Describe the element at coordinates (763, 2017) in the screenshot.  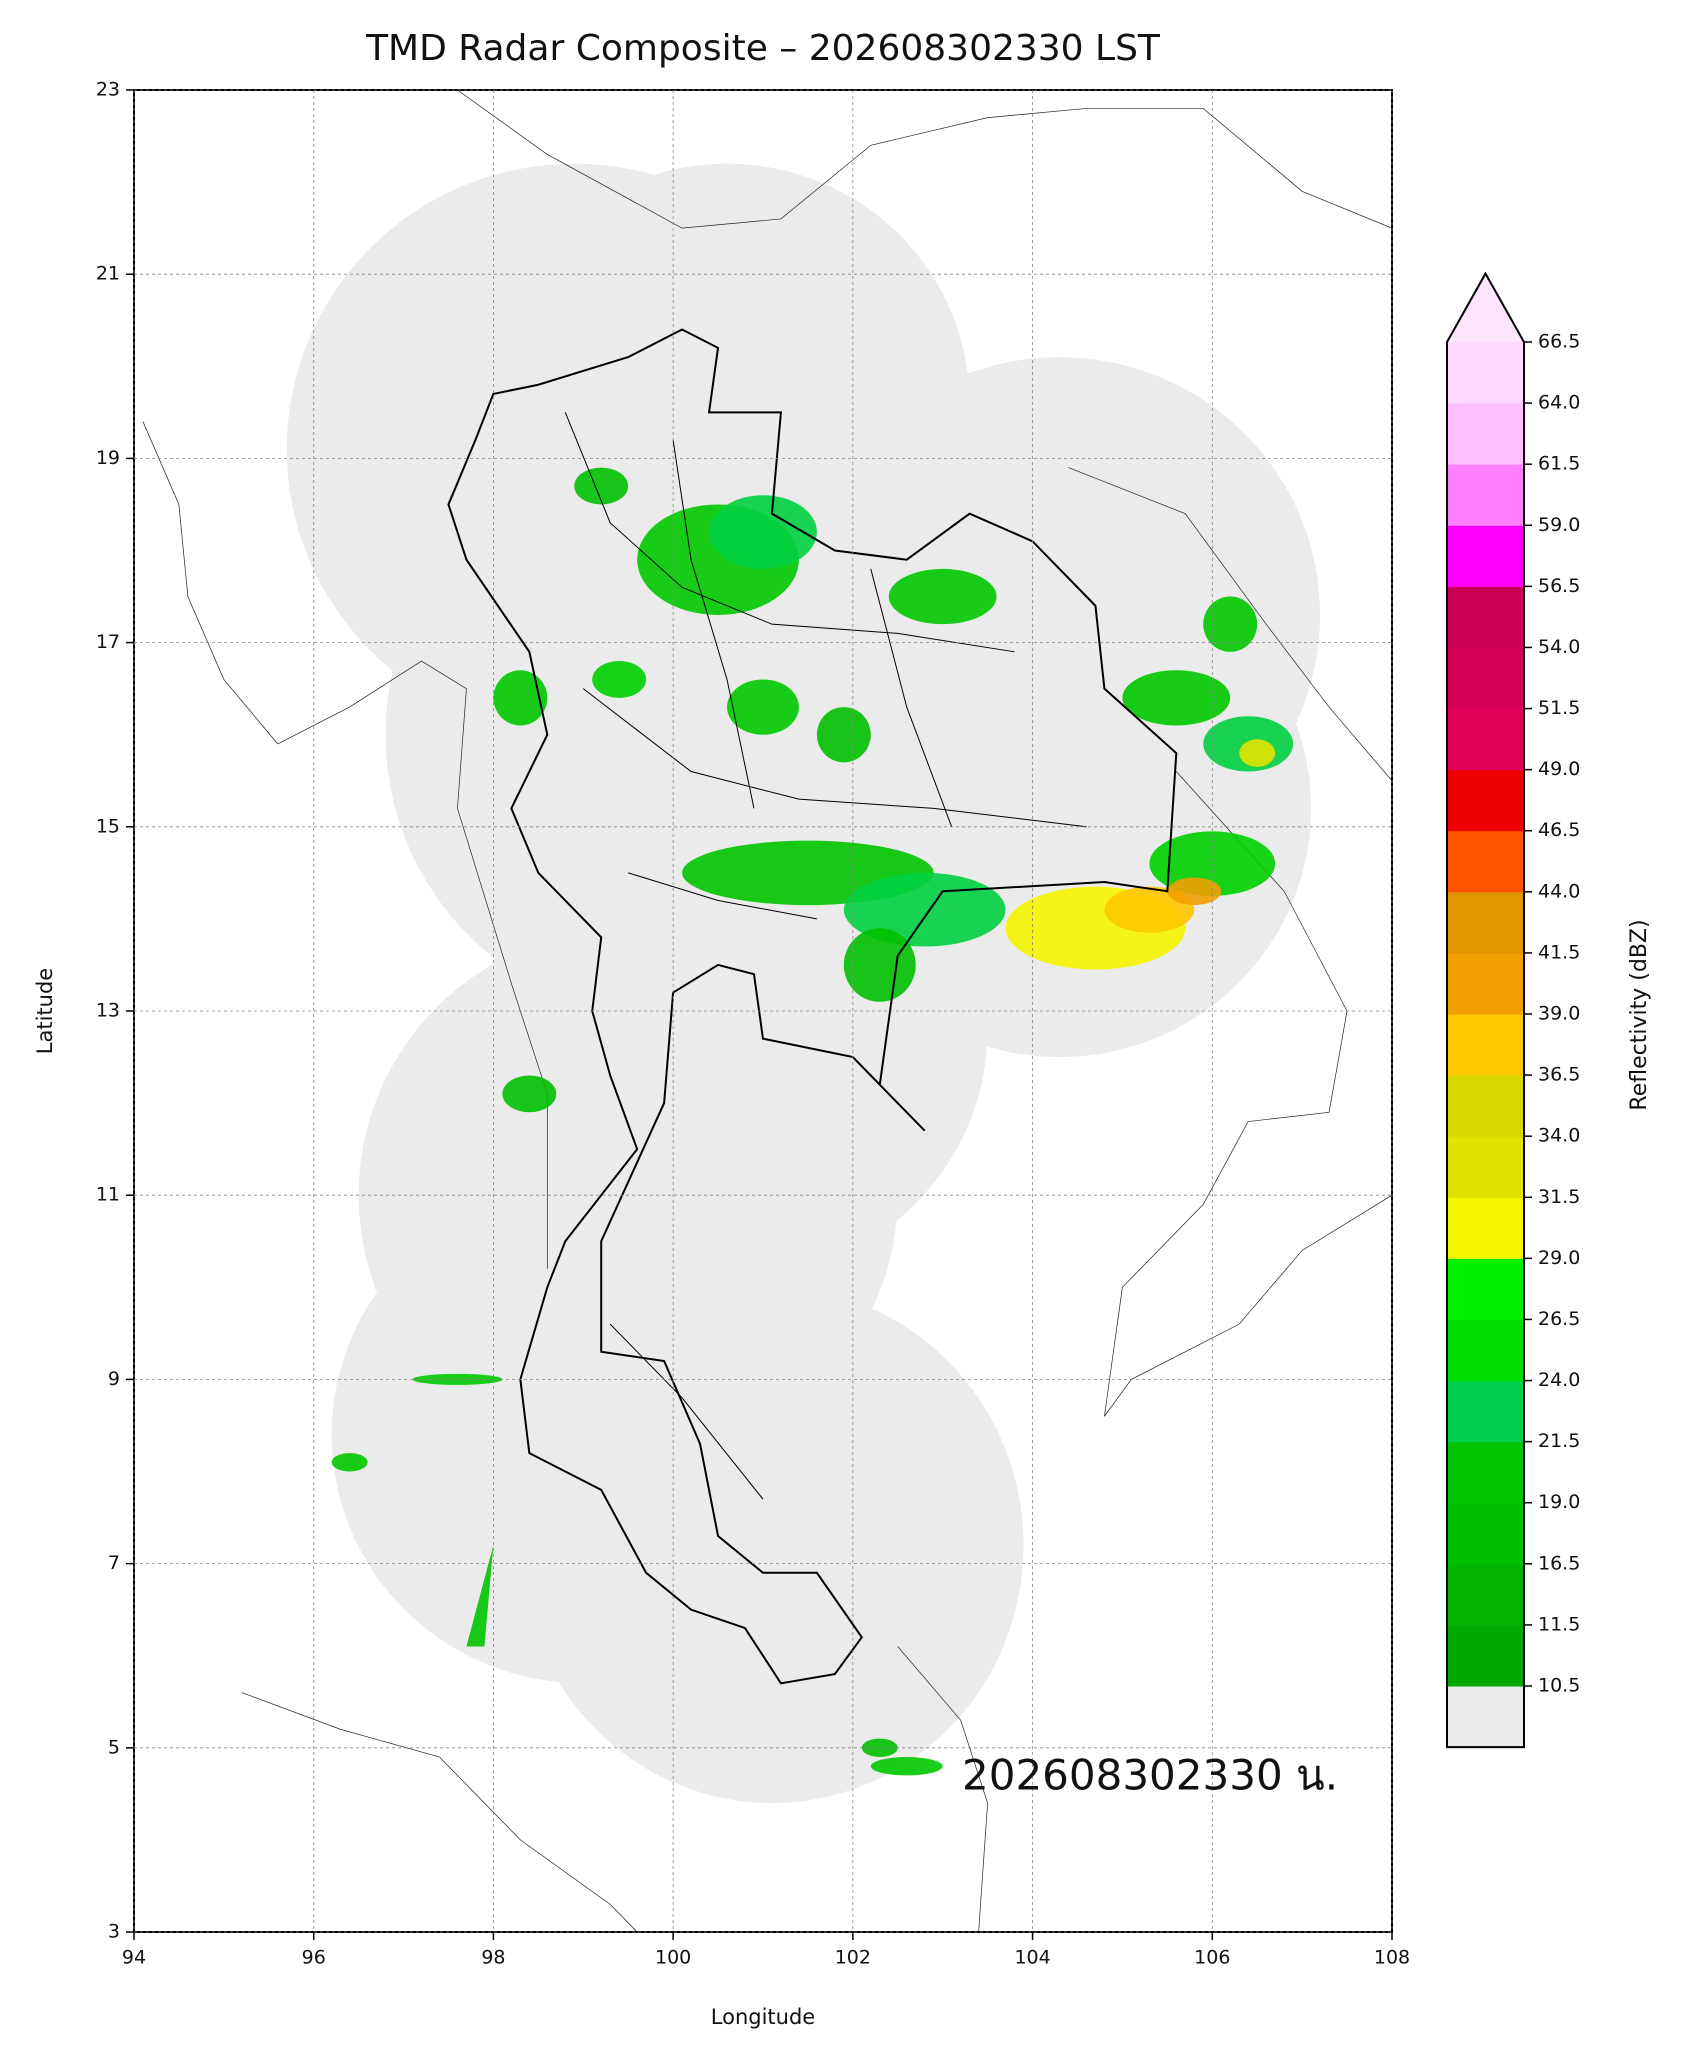
I see `x-axis-label: Longitude` at that location.